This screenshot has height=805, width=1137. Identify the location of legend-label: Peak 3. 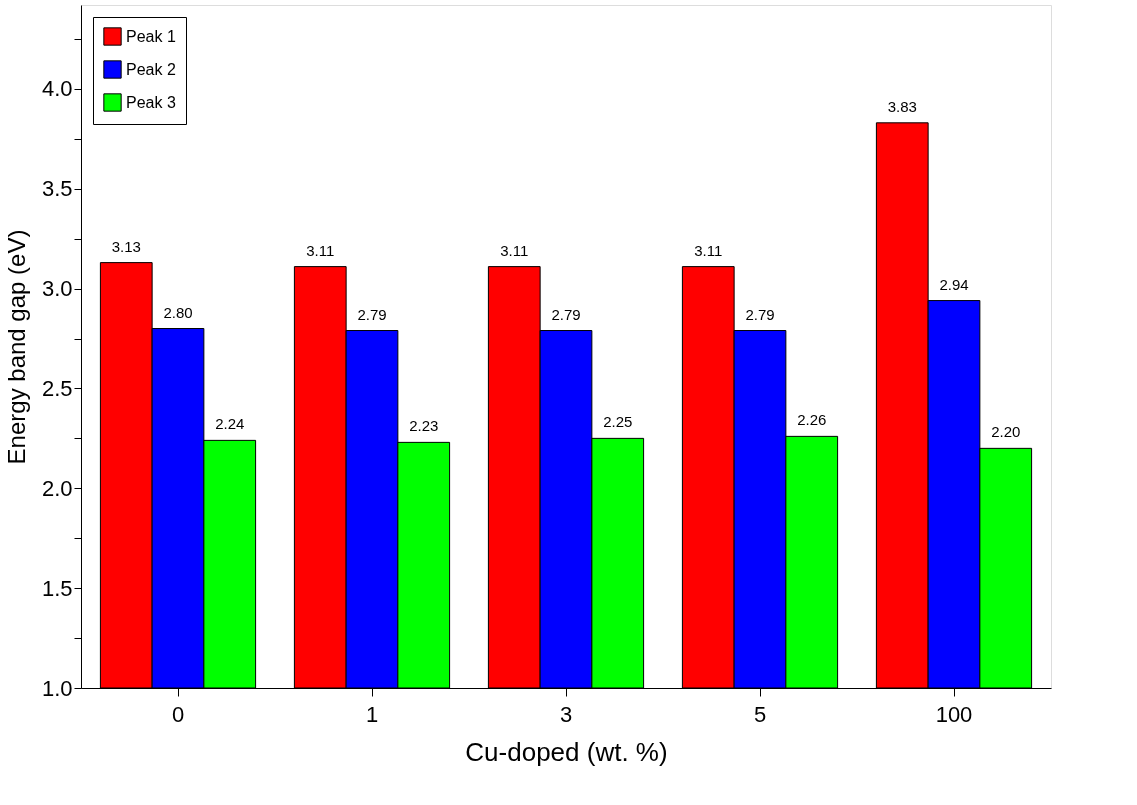
(151, 102).